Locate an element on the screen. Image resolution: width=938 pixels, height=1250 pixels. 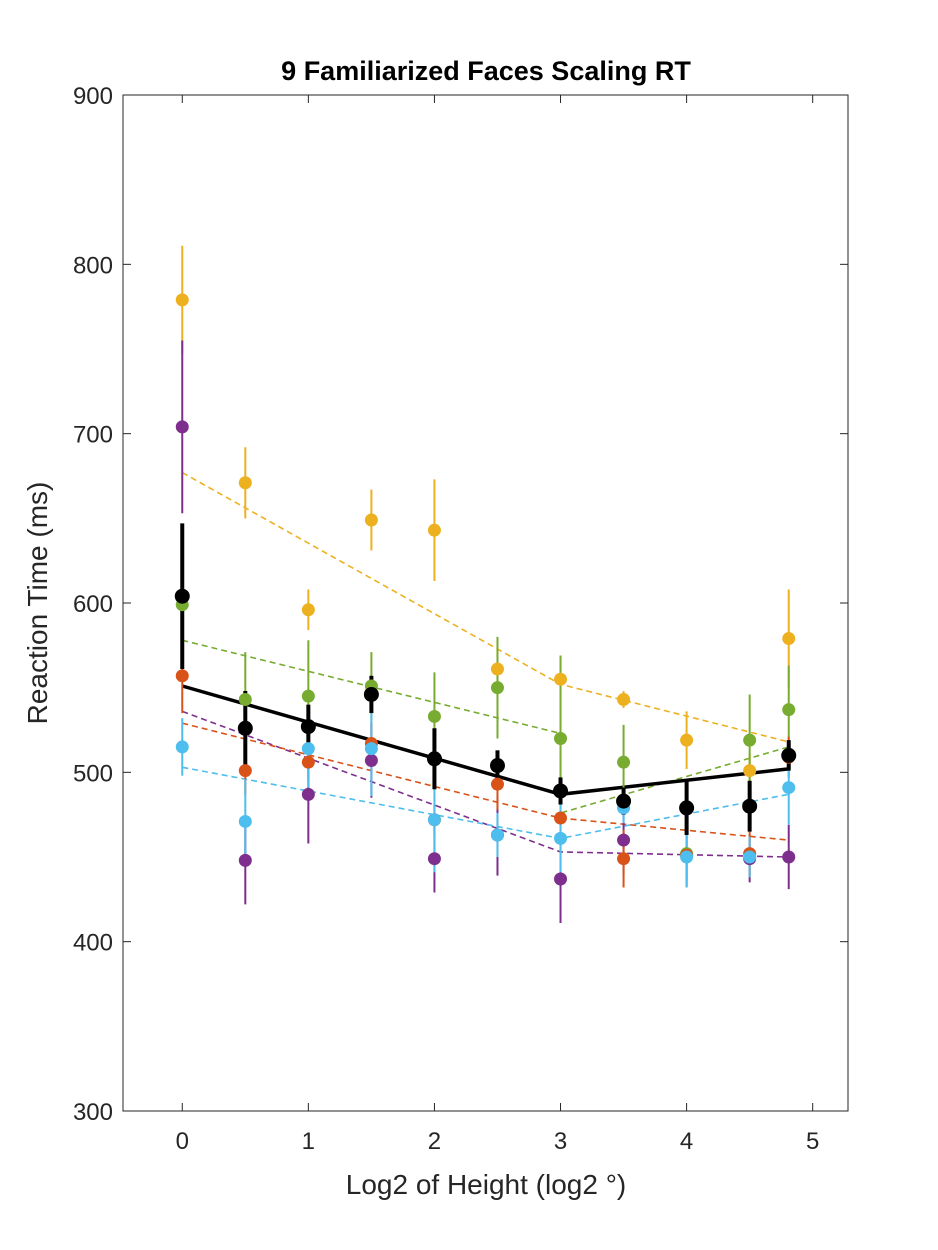
y-tick-label: 300 is located at coordinates (93, 1112).